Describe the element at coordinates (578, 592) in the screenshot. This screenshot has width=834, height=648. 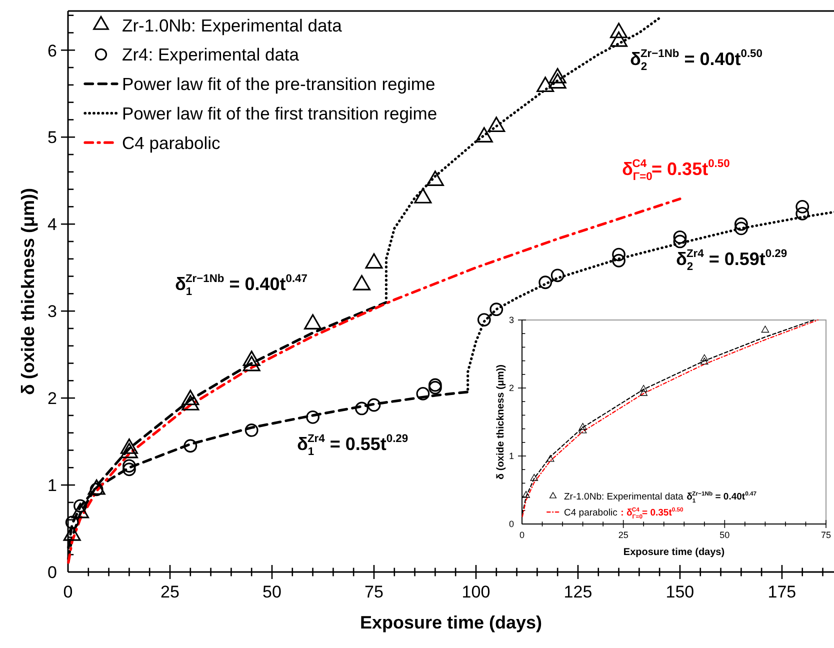
I see `x-tick-label: 125` at that location.